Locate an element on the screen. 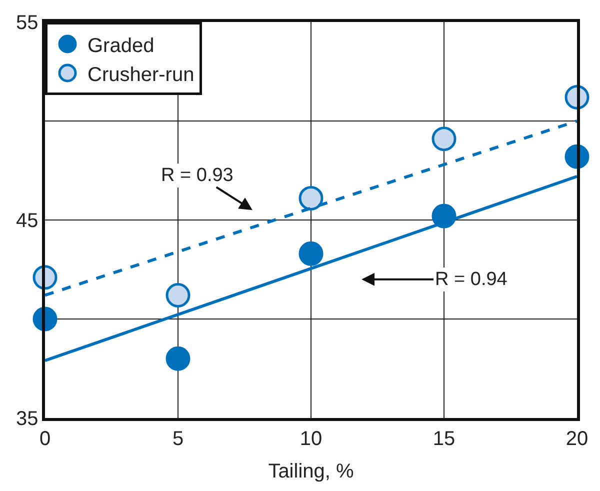  x-tick-label: 15 is located at coordinates (444, 439).